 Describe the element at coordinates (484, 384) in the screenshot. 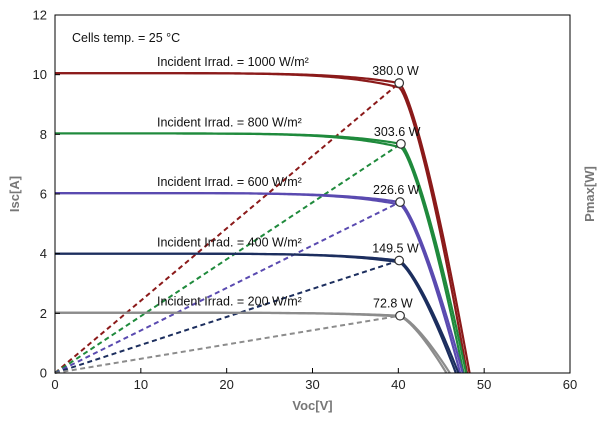

I see `x-tick-label: 50` at that location.